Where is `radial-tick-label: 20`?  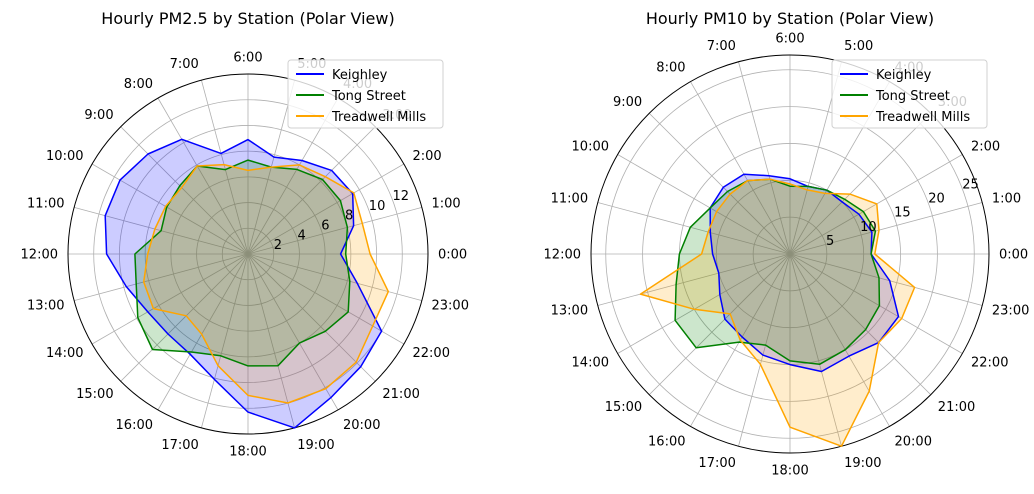 radial-tick-label: 20 is located at coordinates (936, 199).